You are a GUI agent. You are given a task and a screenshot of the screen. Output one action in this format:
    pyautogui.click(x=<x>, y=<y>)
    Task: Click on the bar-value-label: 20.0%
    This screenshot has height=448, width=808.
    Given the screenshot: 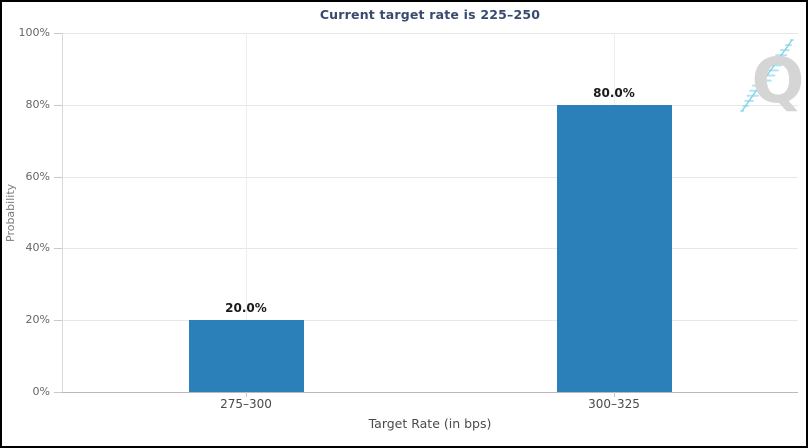 What is the action you would take?
    pyautogui.click(x=246, y=308)
    